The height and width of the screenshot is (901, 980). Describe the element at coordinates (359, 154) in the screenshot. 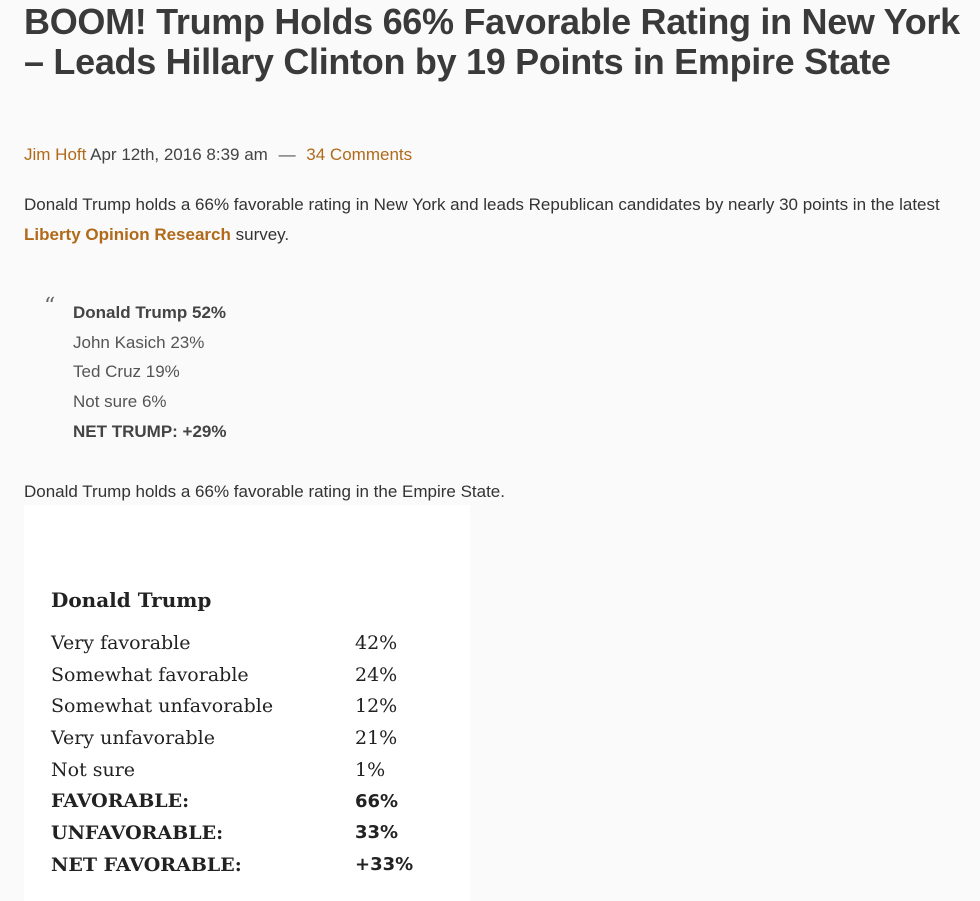

I see `comments-link: 34 Comments` at that location.